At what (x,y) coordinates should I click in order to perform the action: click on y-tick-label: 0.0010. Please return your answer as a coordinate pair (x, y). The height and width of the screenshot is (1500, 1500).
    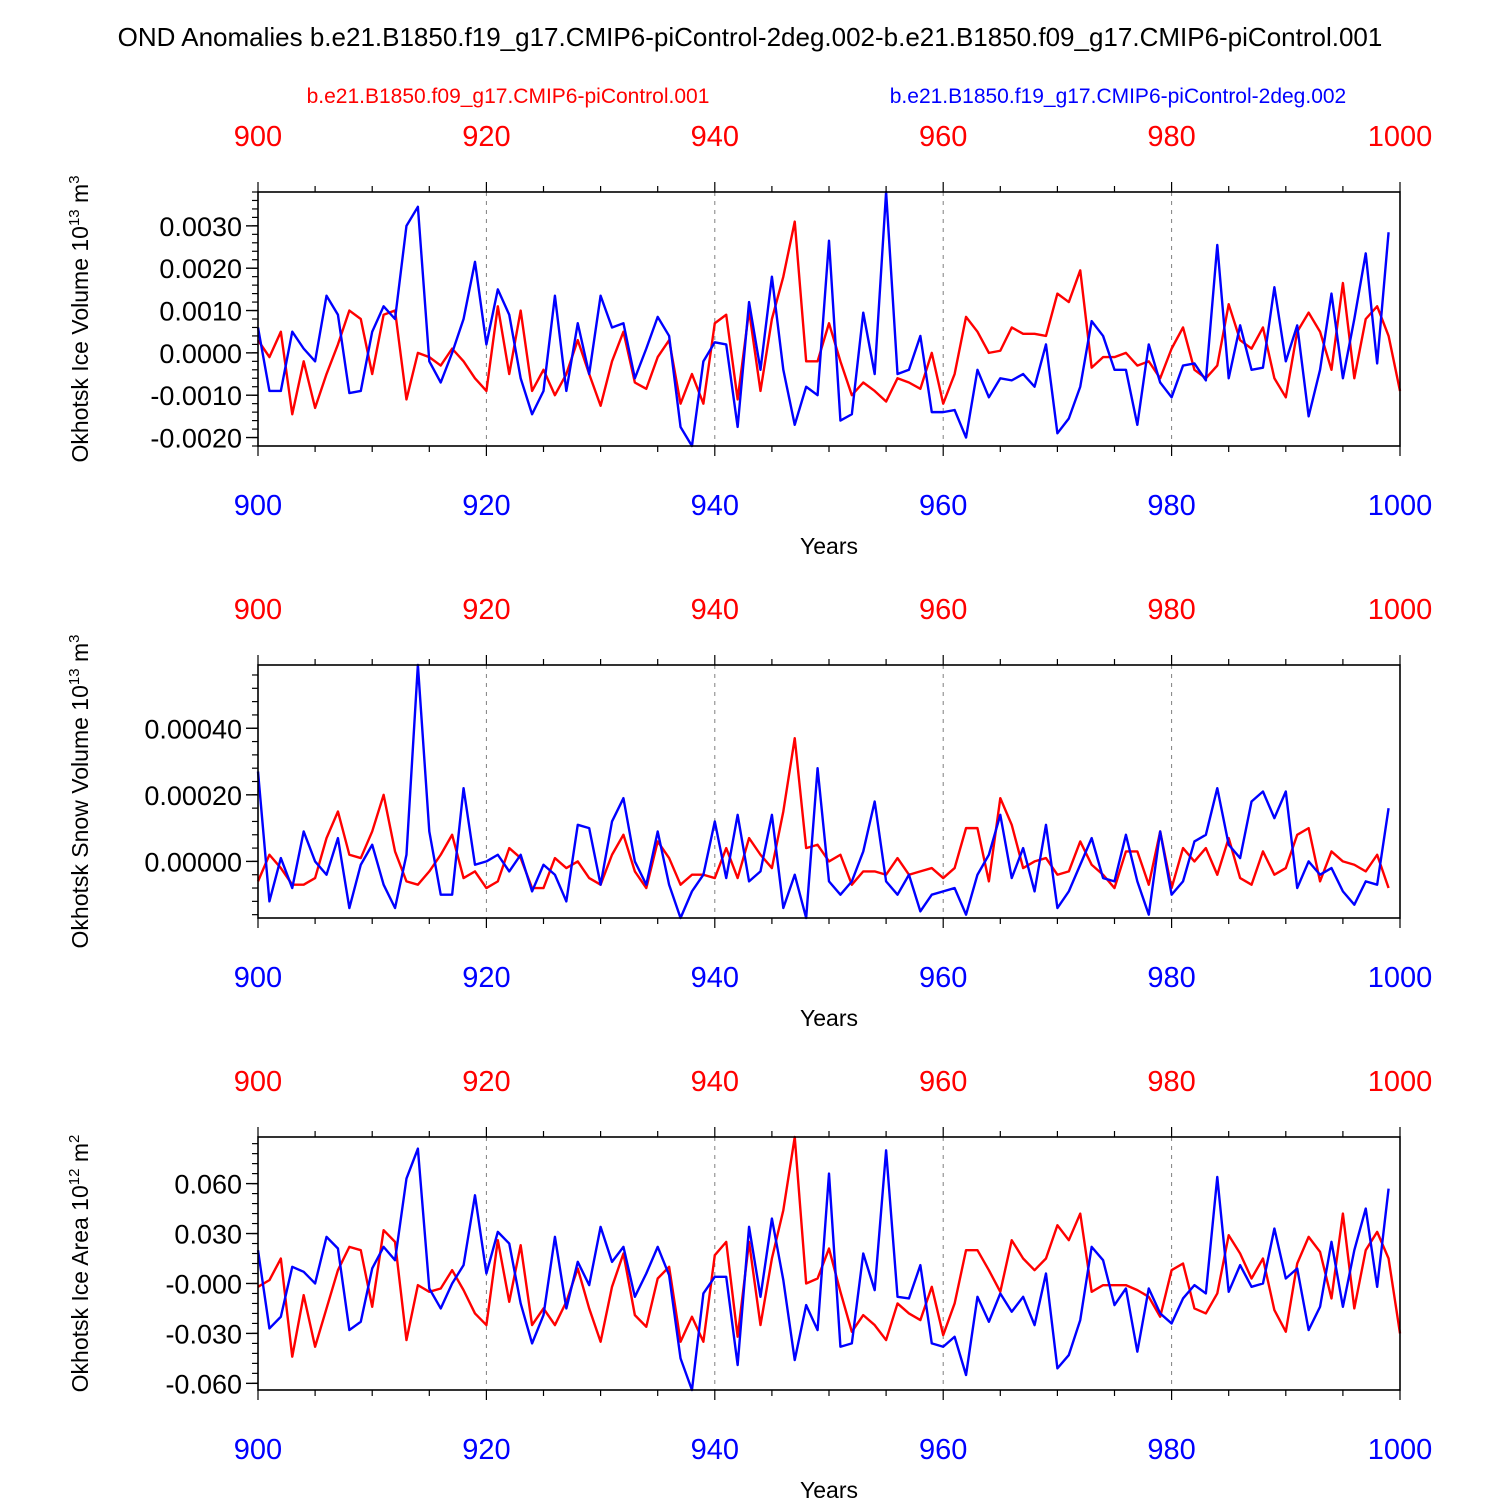
    Looking at the image, I should click on (200, 312).